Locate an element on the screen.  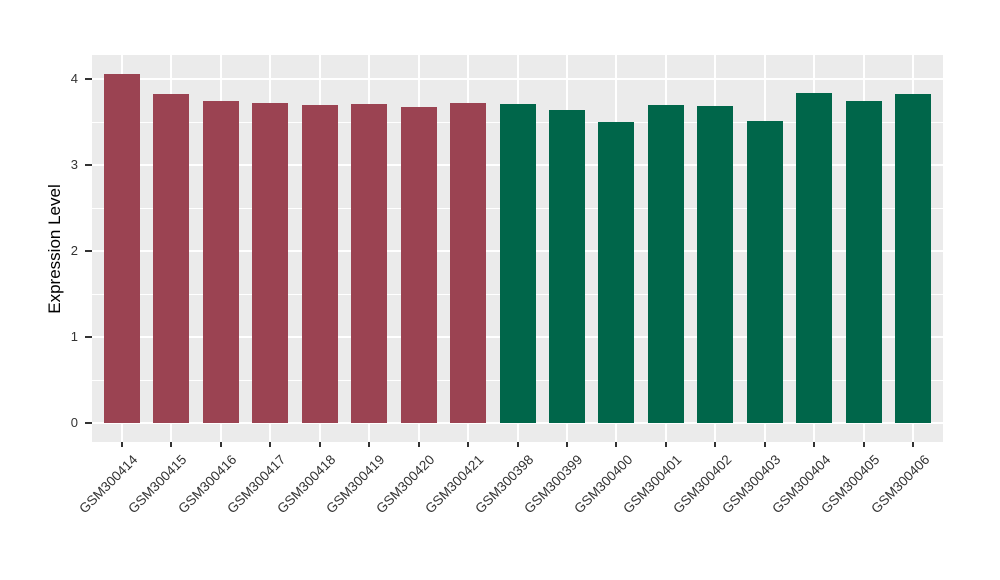
bar-GSM300406 is located at coordinates (913, 258).